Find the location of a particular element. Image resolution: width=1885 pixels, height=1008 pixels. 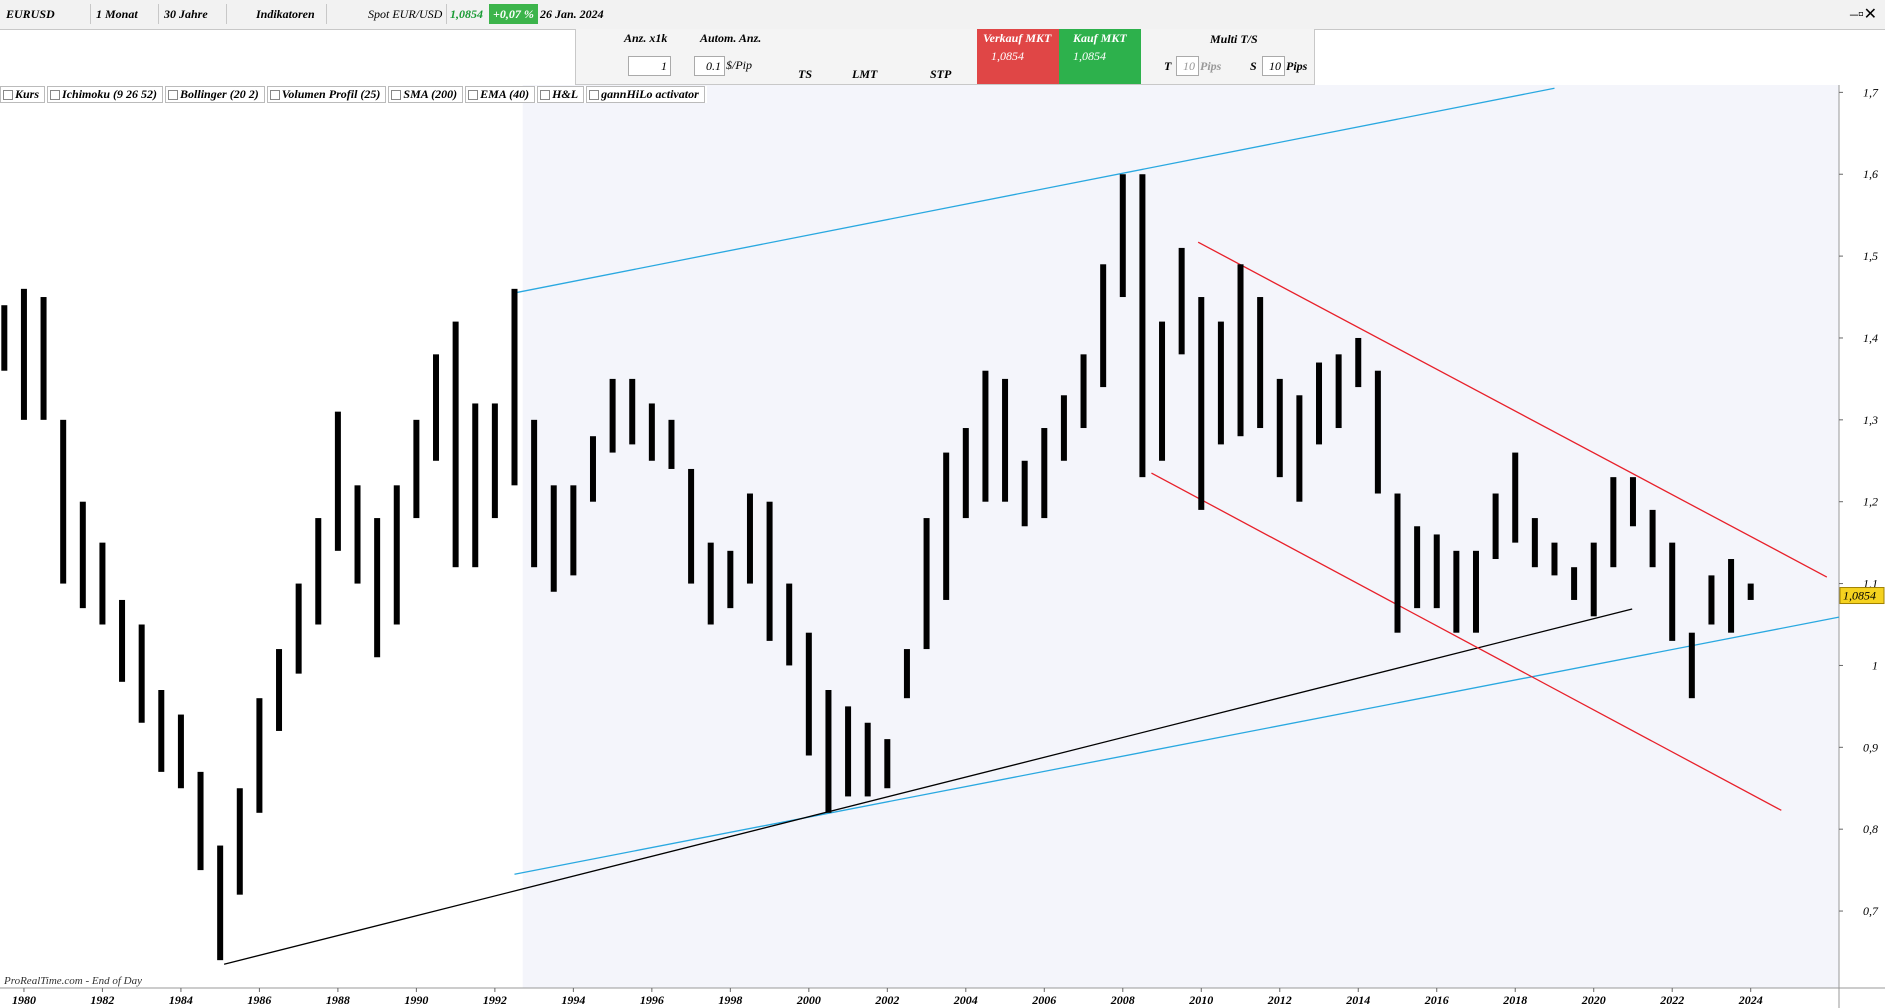

indicator-toggle: Volumen Profil (25) is located at coordinates (326, 94).